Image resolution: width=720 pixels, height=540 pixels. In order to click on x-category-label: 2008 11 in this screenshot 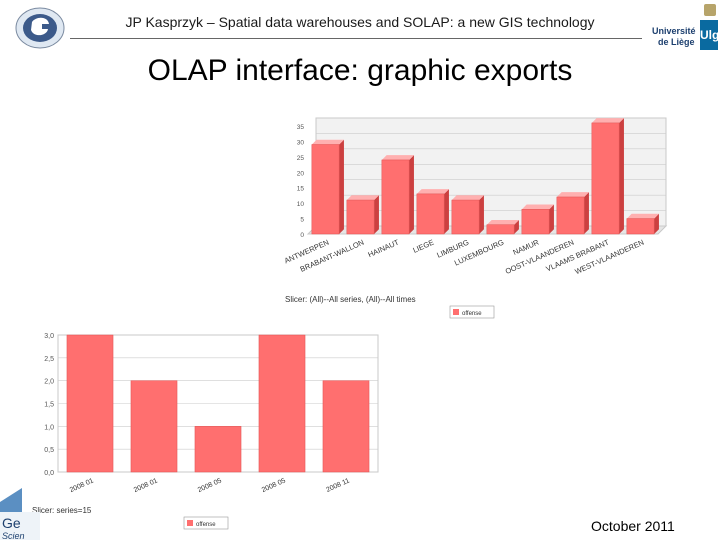, I will do `click(338, 485)`.